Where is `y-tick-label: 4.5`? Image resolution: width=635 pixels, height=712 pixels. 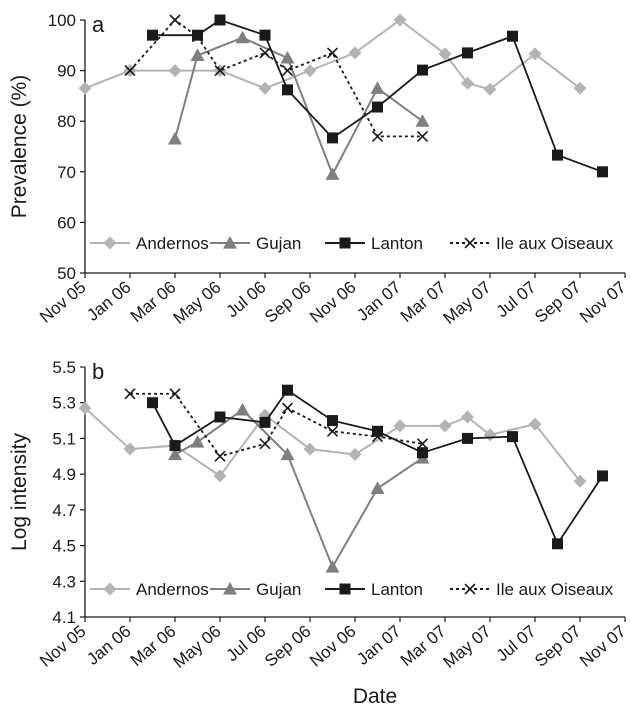
y-tick-label: 4.5 is located at coordinates (64, 546).